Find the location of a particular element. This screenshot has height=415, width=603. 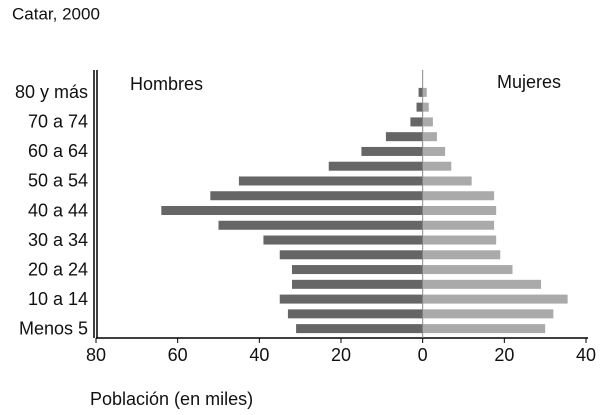

series-label: Hombres is located at coordinates (166, 84).